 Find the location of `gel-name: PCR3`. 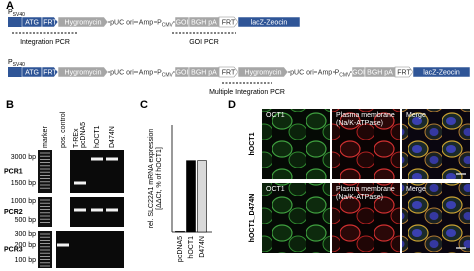

gel-name: PCR3 is located at coordinates (13, 249).